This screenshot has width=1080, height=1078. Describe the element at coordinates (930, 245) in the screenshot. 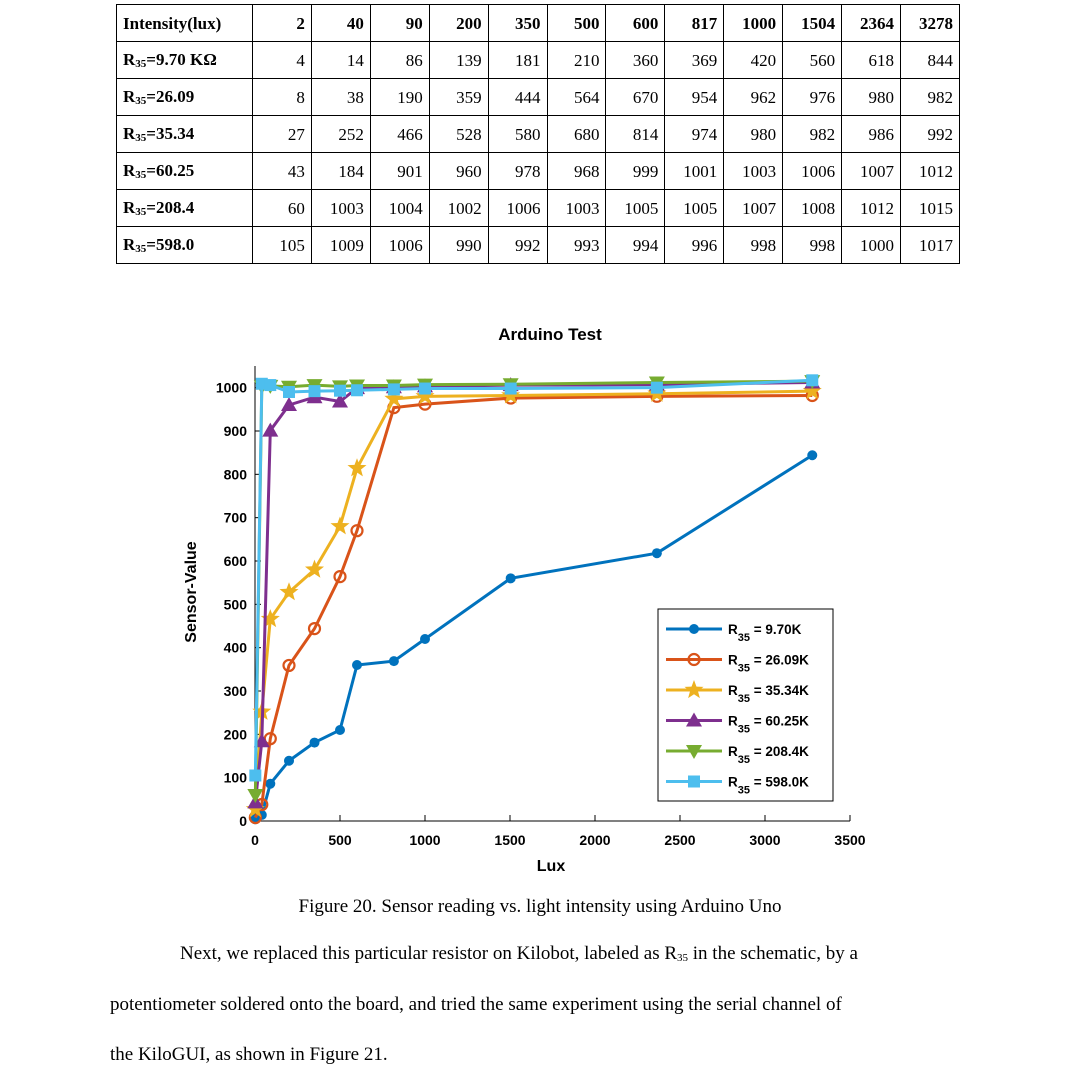

I see `table-cell: 1017` at that location.